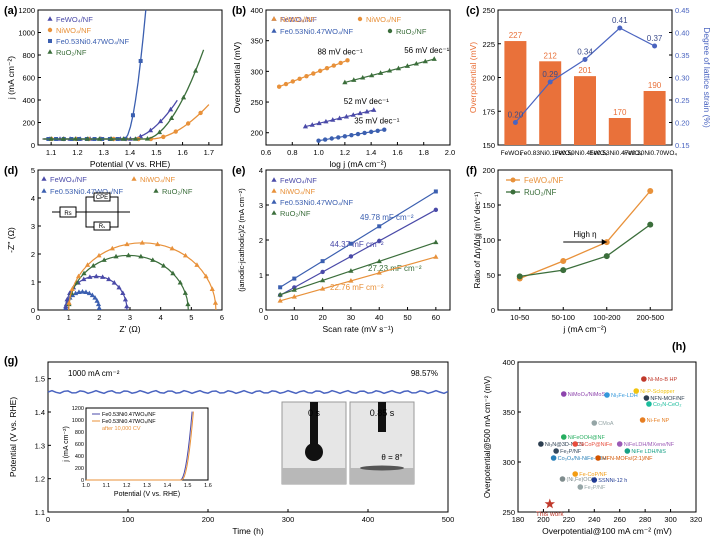 The height and width of the screenshot is (539, 712). What do you see at coordinates (593, 475) in the screenshot?
I see `panel-h-point-label: Fe-CoP/NF` at bounding box center [593, 475].